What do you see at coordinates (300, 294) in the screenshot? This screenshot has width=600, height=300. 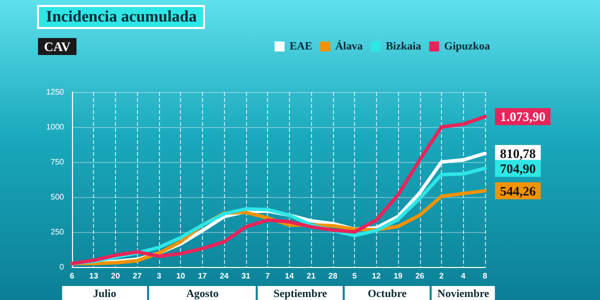 I see `text: Septiembre` at bounding box center [300, 294].